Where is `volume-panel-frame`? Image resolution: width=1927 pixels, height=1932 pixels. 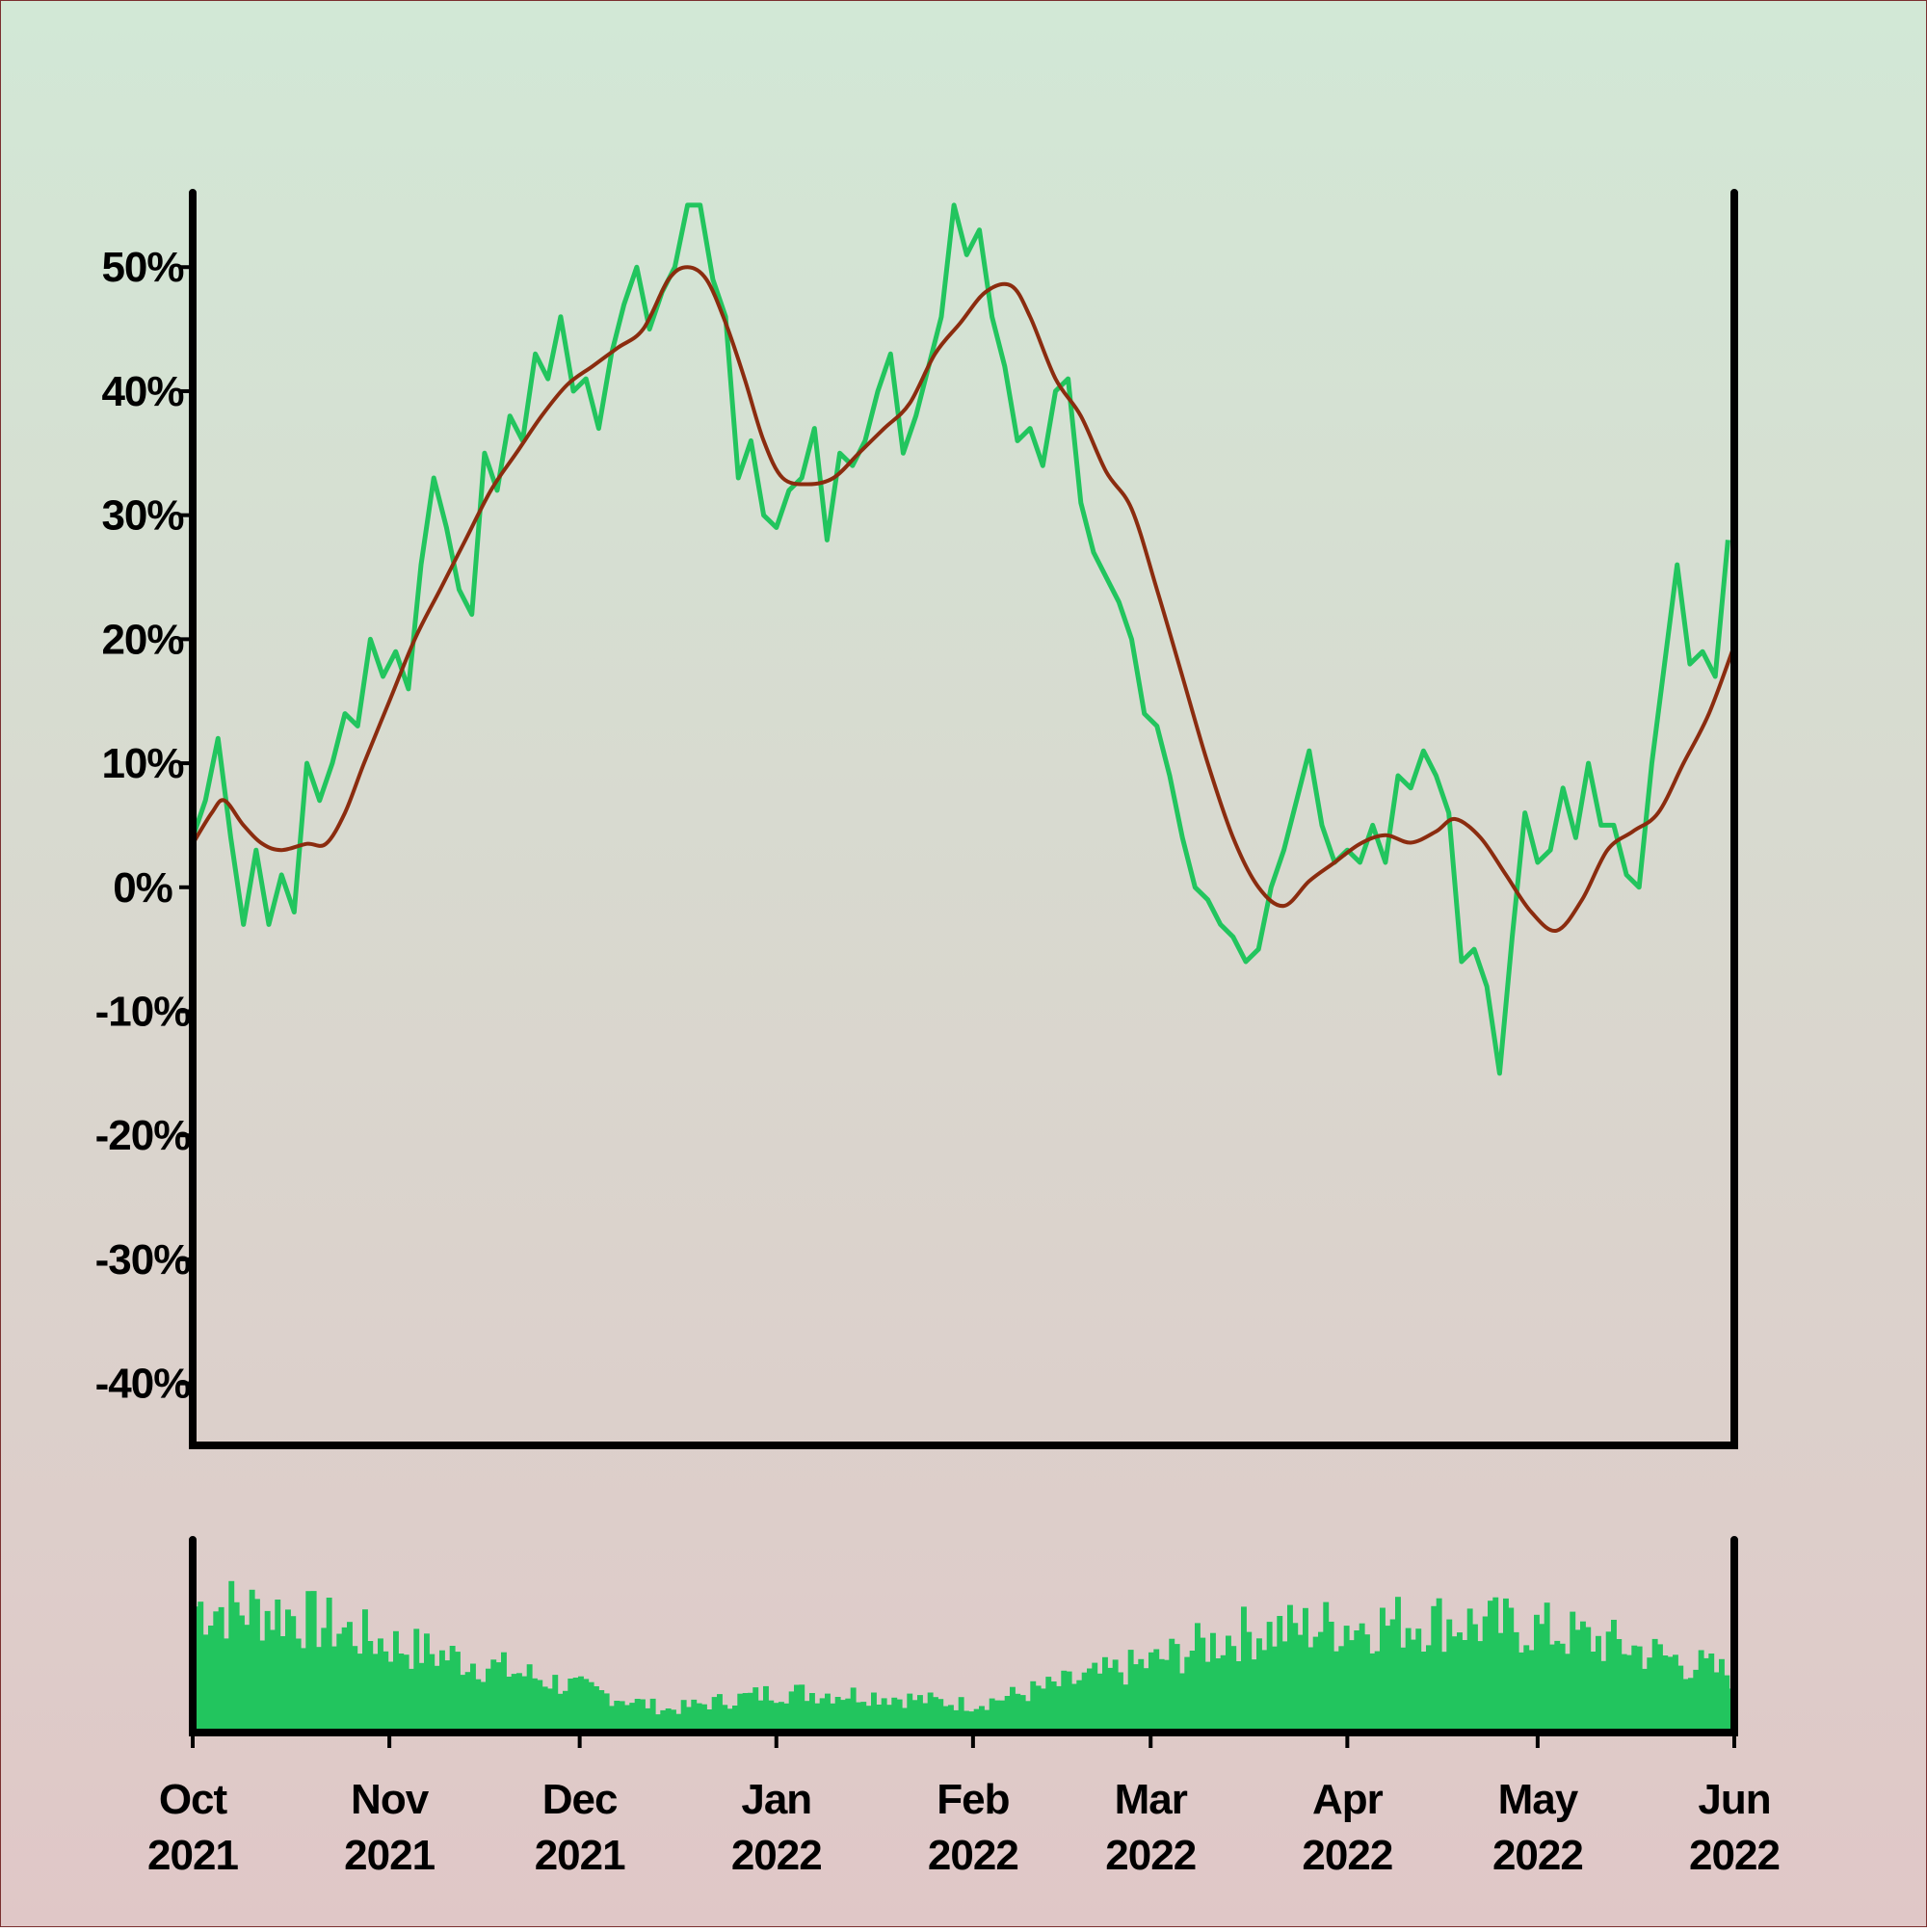 volume-panel-frame is located at coordinates (963, 1636).